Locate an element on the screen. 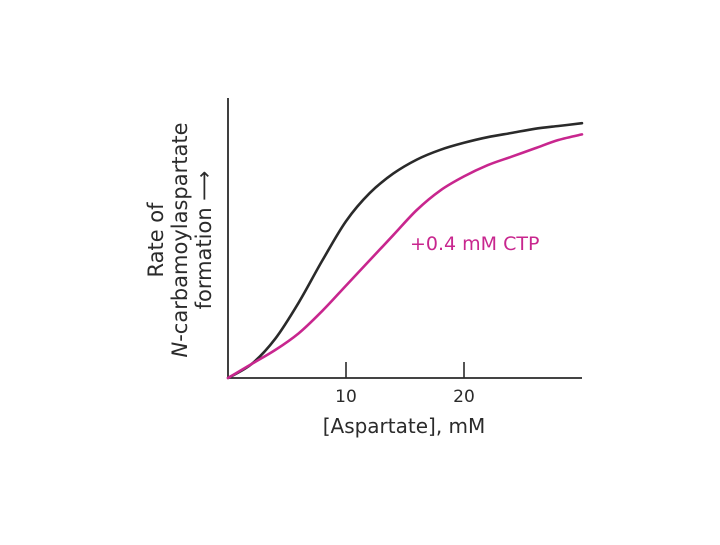 The image size is (720, 545). y-axis-title-line-1: Rate of is located at coordinates (156, 240).